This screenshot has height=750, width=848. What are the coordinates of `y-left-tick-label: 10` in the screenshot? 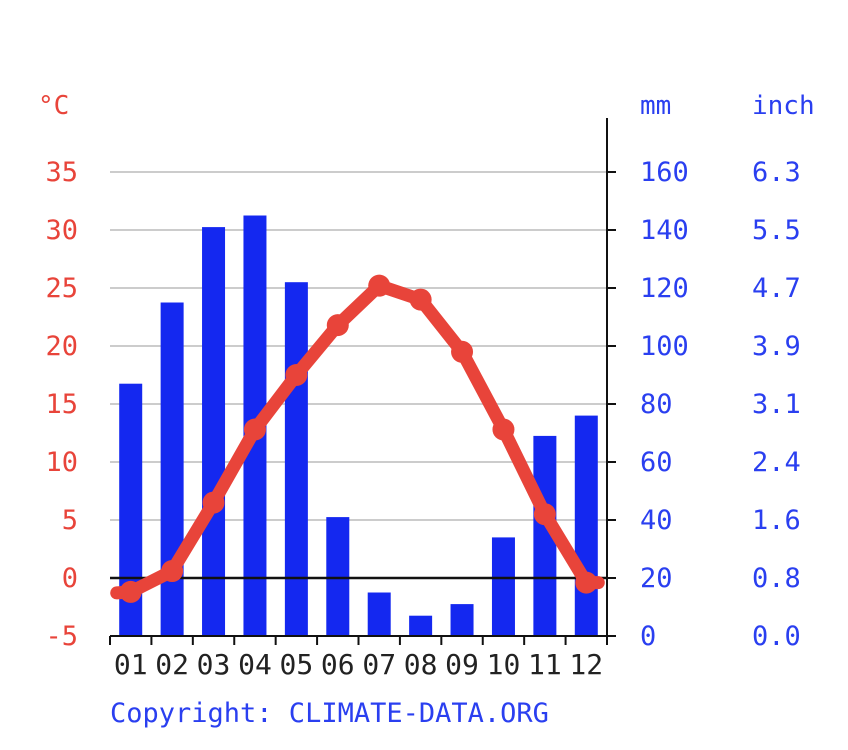 It's located at (61, 462).